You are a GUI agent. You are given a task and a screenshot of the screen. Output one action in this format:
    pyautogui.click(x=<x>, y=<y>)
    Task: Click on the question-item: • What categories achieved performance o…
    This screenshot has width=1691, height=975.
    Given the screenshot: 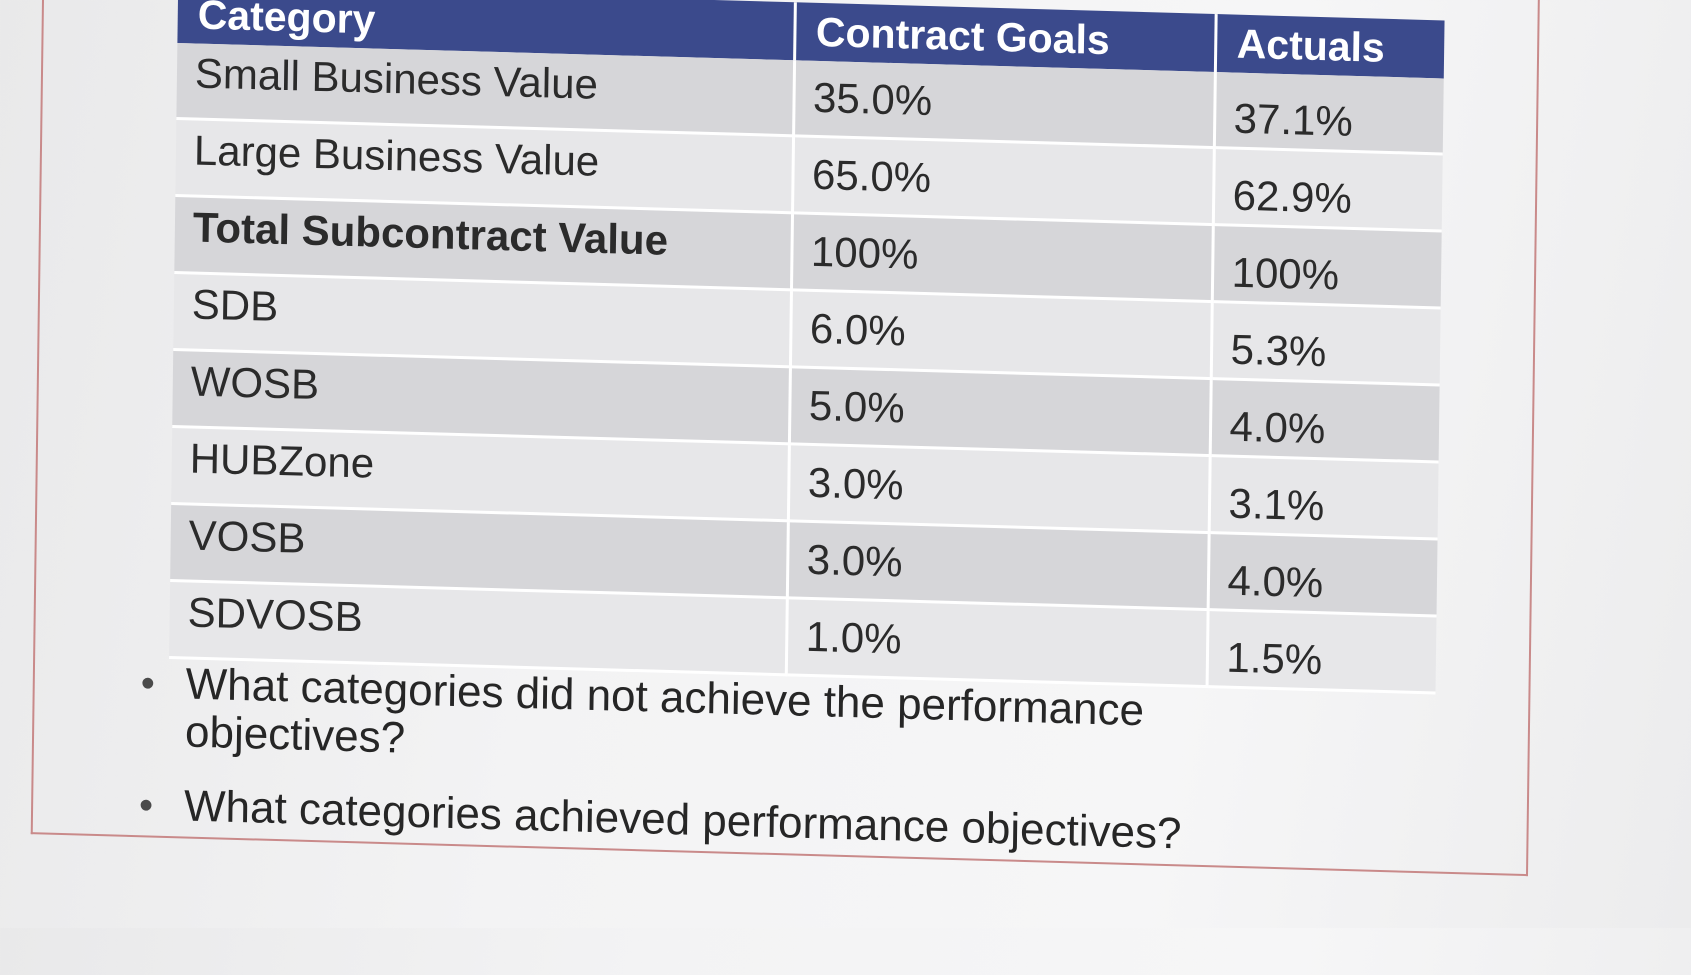 What is the action you would take?
    pyautogui.click(x=739, y=822)
    